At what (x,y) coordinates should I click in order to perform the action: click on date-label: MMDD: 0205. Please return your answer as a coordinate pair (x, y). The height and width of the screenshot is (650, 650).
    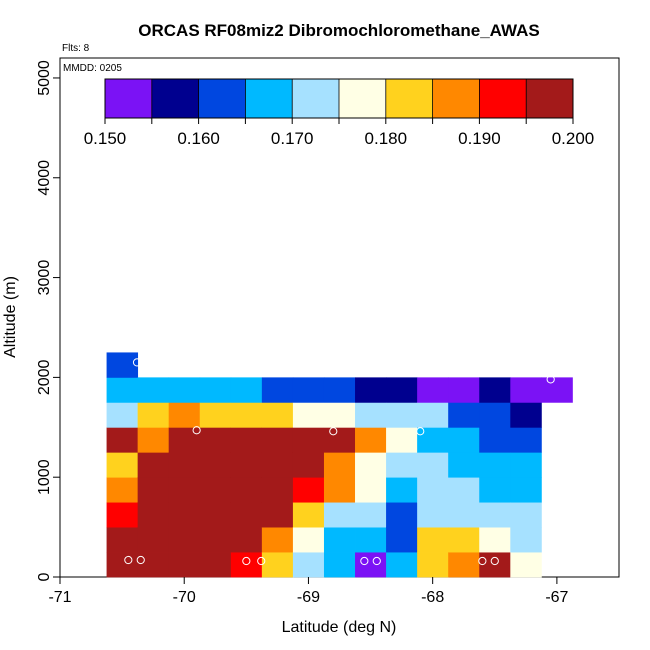
    Looking at the image, I should click on (92, 68).